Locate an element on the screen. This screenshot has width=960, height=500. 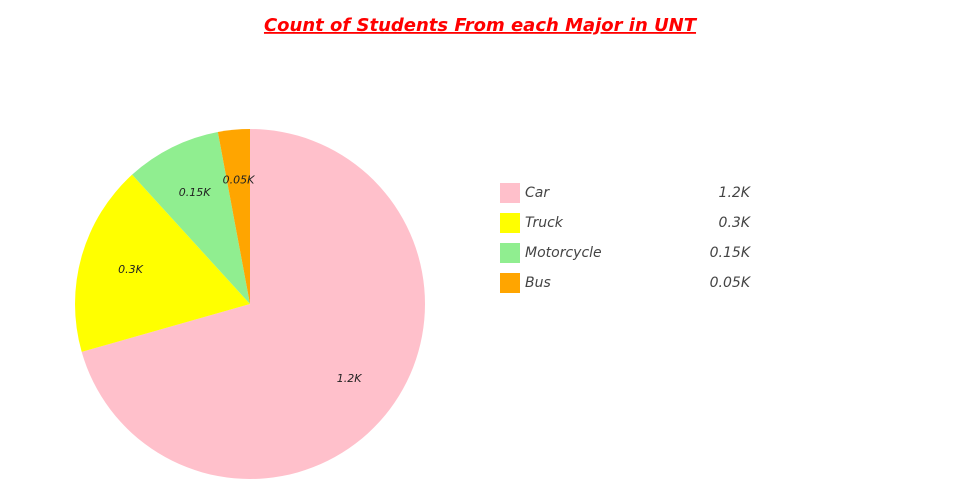
legend-value: 1.2K is located at coordinates (735, 193).